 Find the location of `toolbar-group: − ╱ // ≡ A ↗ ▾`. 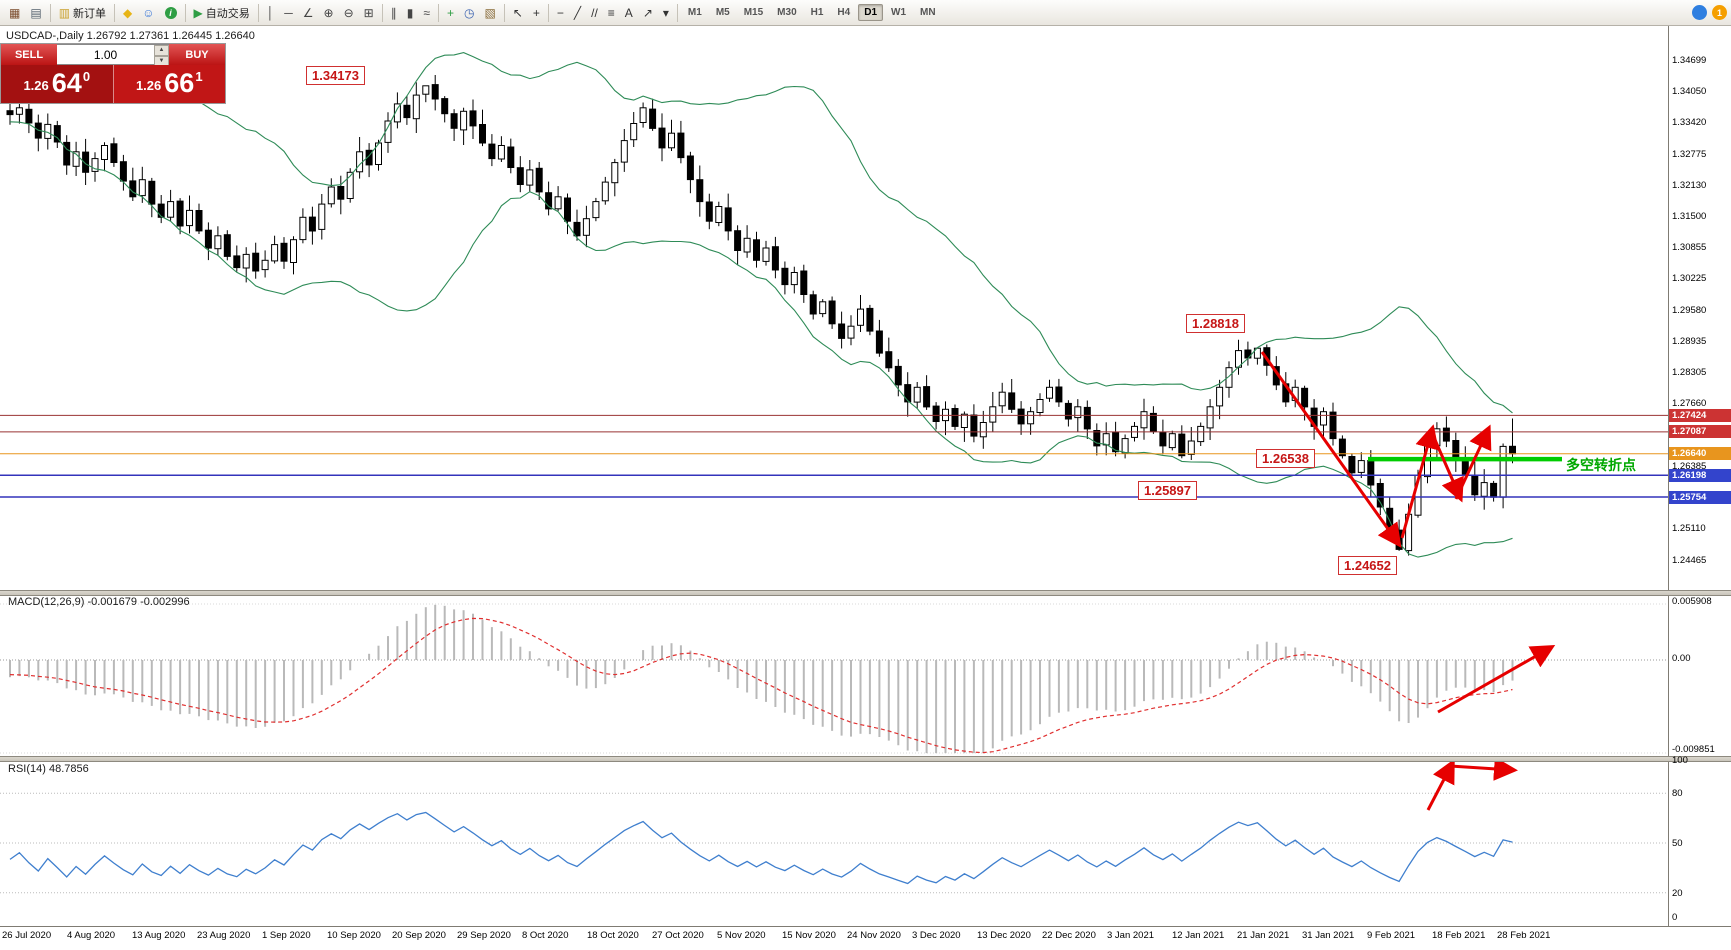

toolbar-group: − ╱ // ≡ A ↗ ▾ is located at coordinates (613, 13).